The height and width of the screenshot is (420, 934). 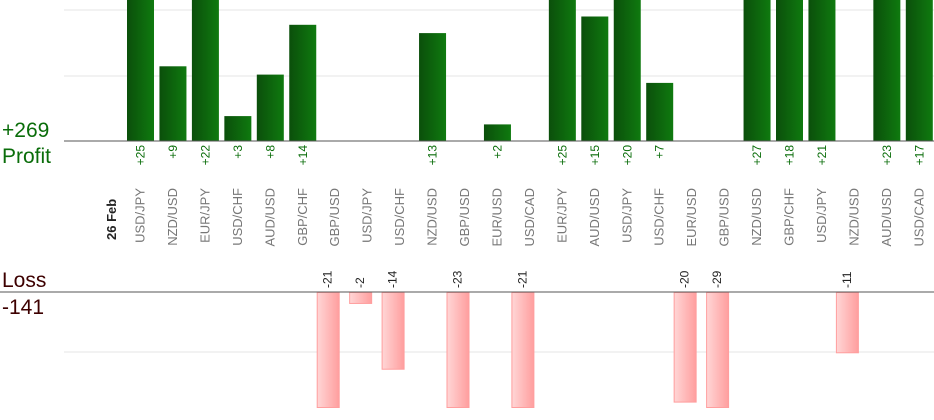 What do you see at coordinates (270, 152) in the screenshot?
I see `profit-value-label: +8` at bounding box center [270, 152].